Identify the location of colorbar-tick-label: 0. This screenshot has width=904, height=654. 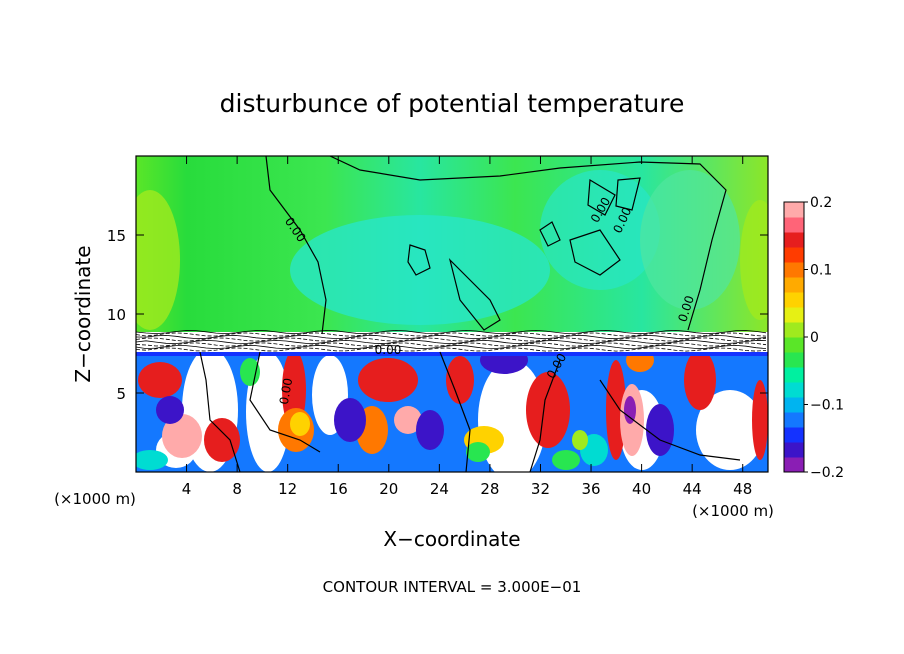
(814, 338).